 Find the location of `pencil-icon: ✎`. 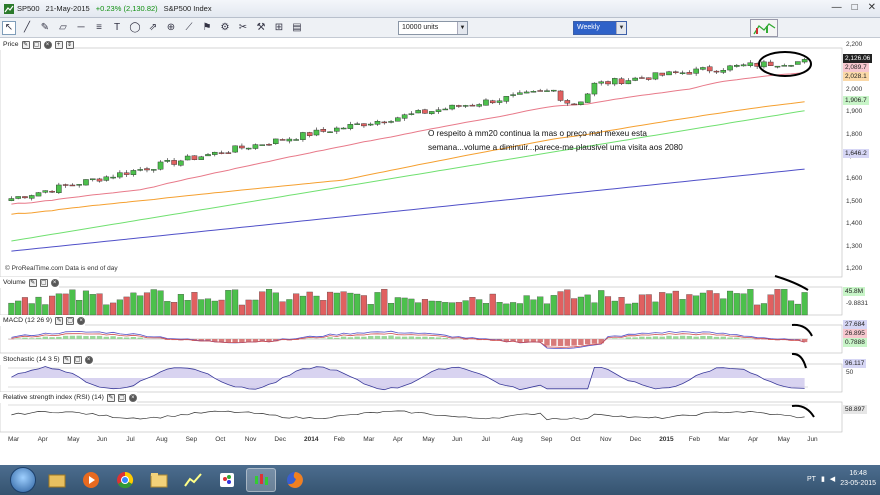

pencil-icon: ✎ is located at coordinates (45, 27).